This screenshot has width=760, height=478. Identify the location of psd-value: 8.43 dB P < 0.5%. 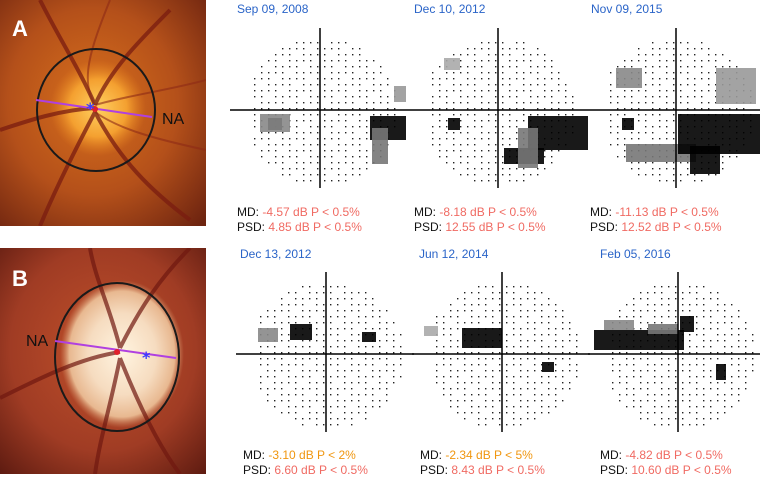
(498, 470).